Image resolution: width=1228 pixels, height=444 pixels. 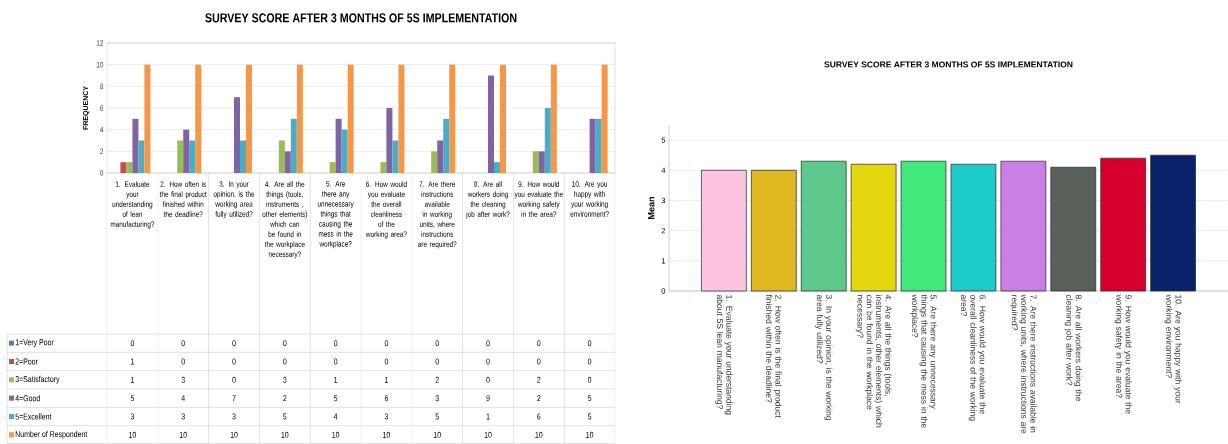 What do you see at coordinates (37, 379) in the screenshot?
I see `legend-label: 3=Satisfactory` at bounding box center [37, 379].